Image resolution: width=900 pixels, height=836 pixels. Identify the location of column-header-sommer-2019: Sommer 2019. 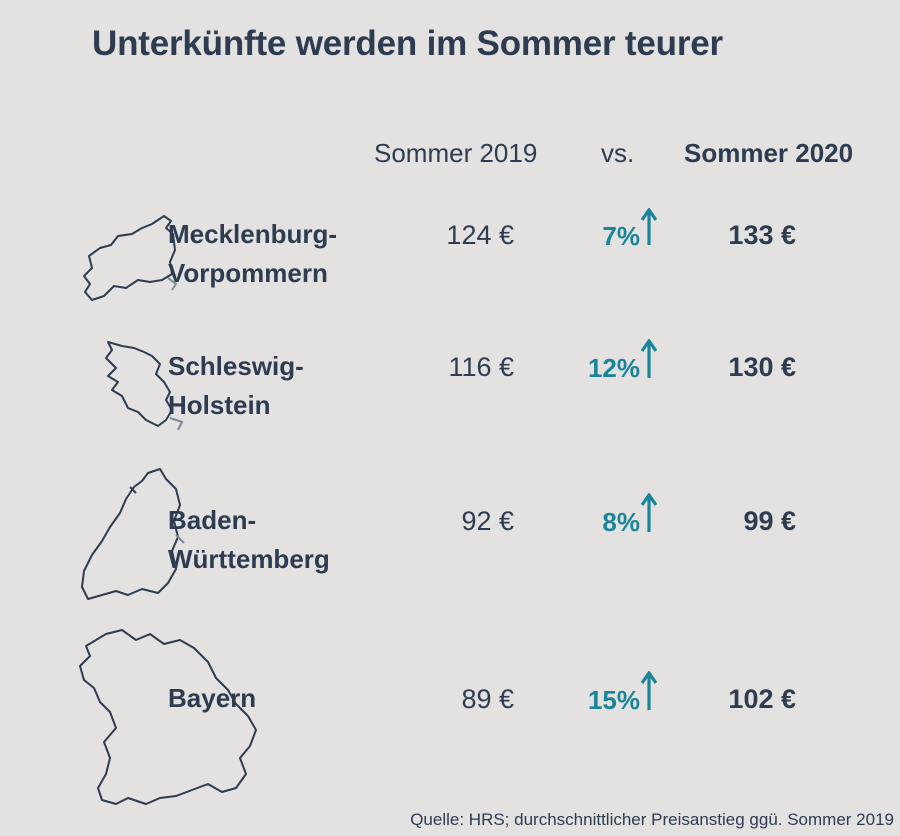
(456, 153).